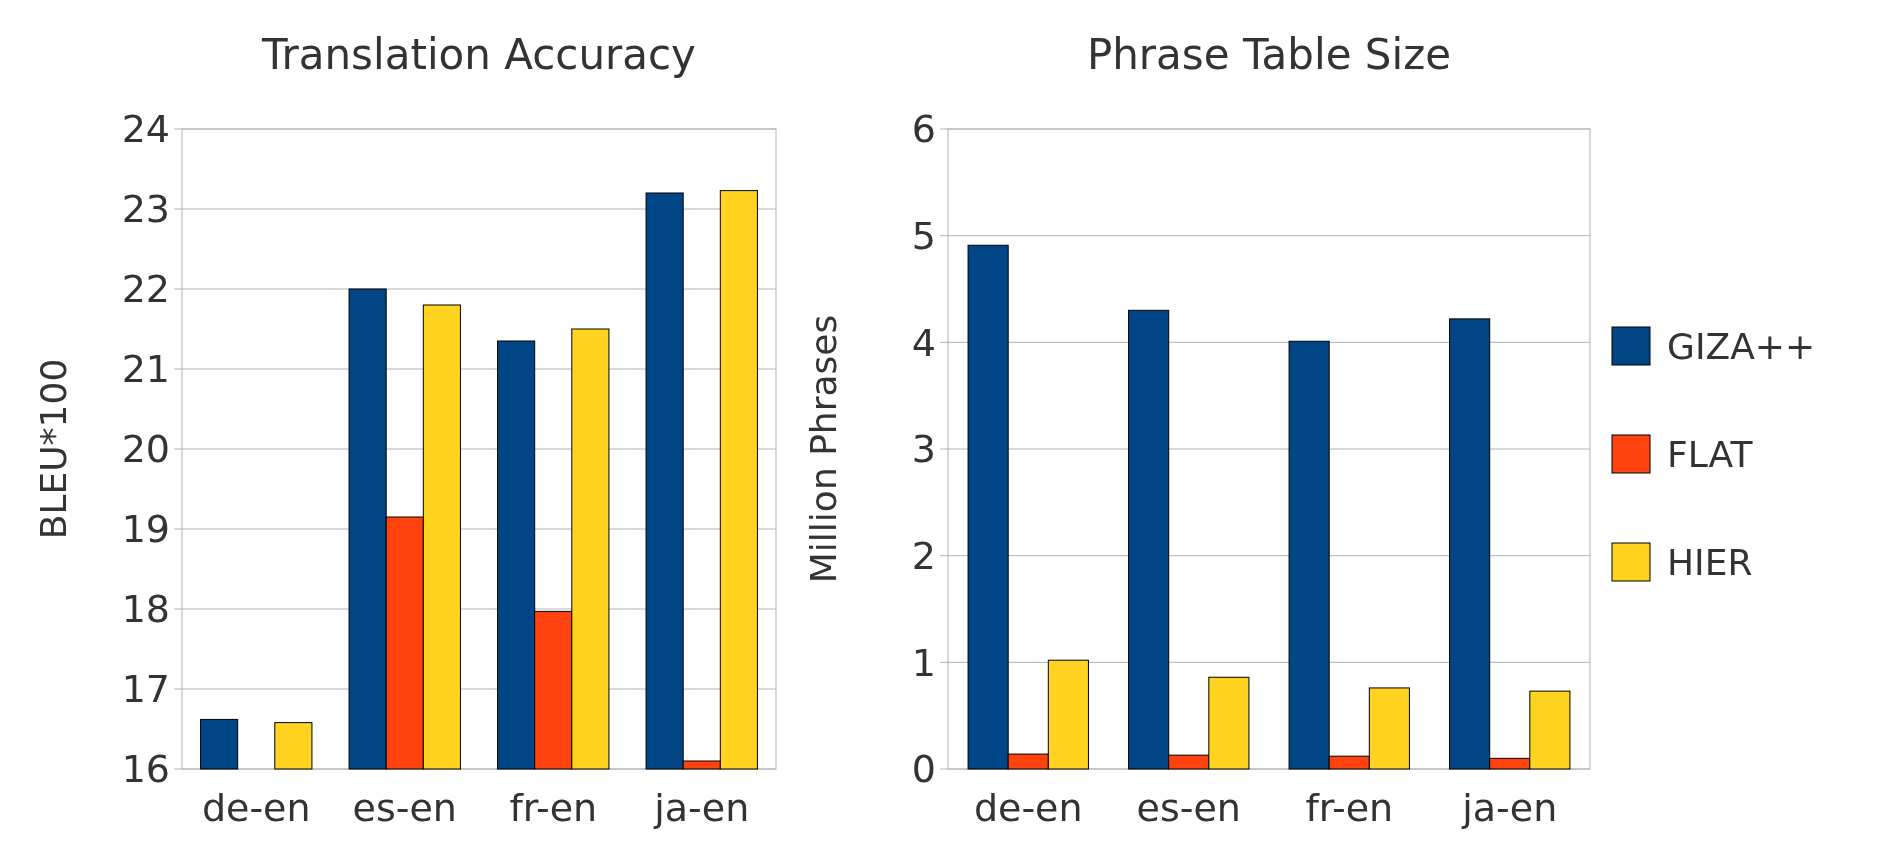 The image size is (1882, 841). I want to click on y-tick-label: 24, so click(145, 129).